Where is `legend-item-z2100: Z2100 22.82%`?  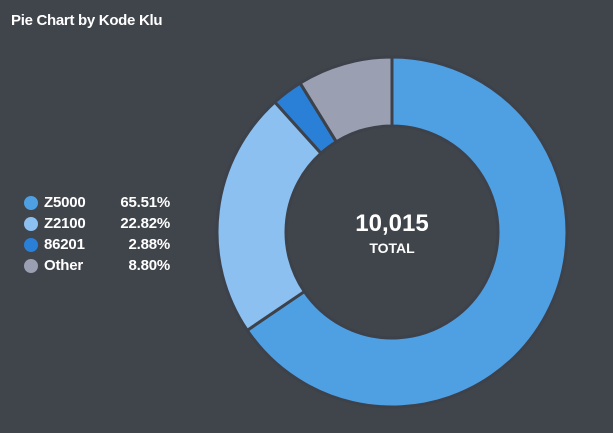 legend-item-z2100: Z2100 22.82% is located at coordinates (104, 223).